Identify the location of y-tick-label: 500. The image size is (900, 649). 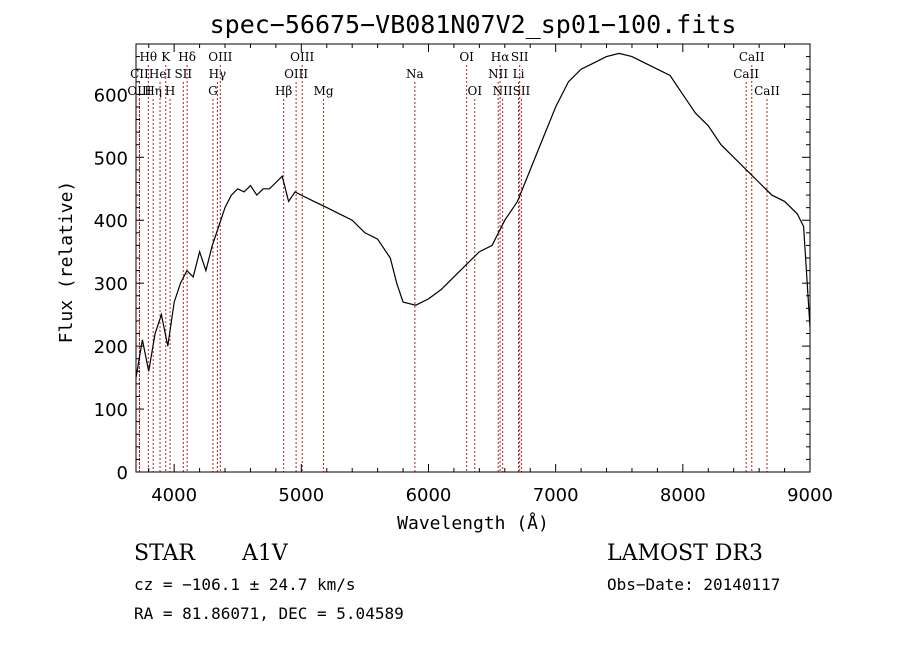
(111, 158).